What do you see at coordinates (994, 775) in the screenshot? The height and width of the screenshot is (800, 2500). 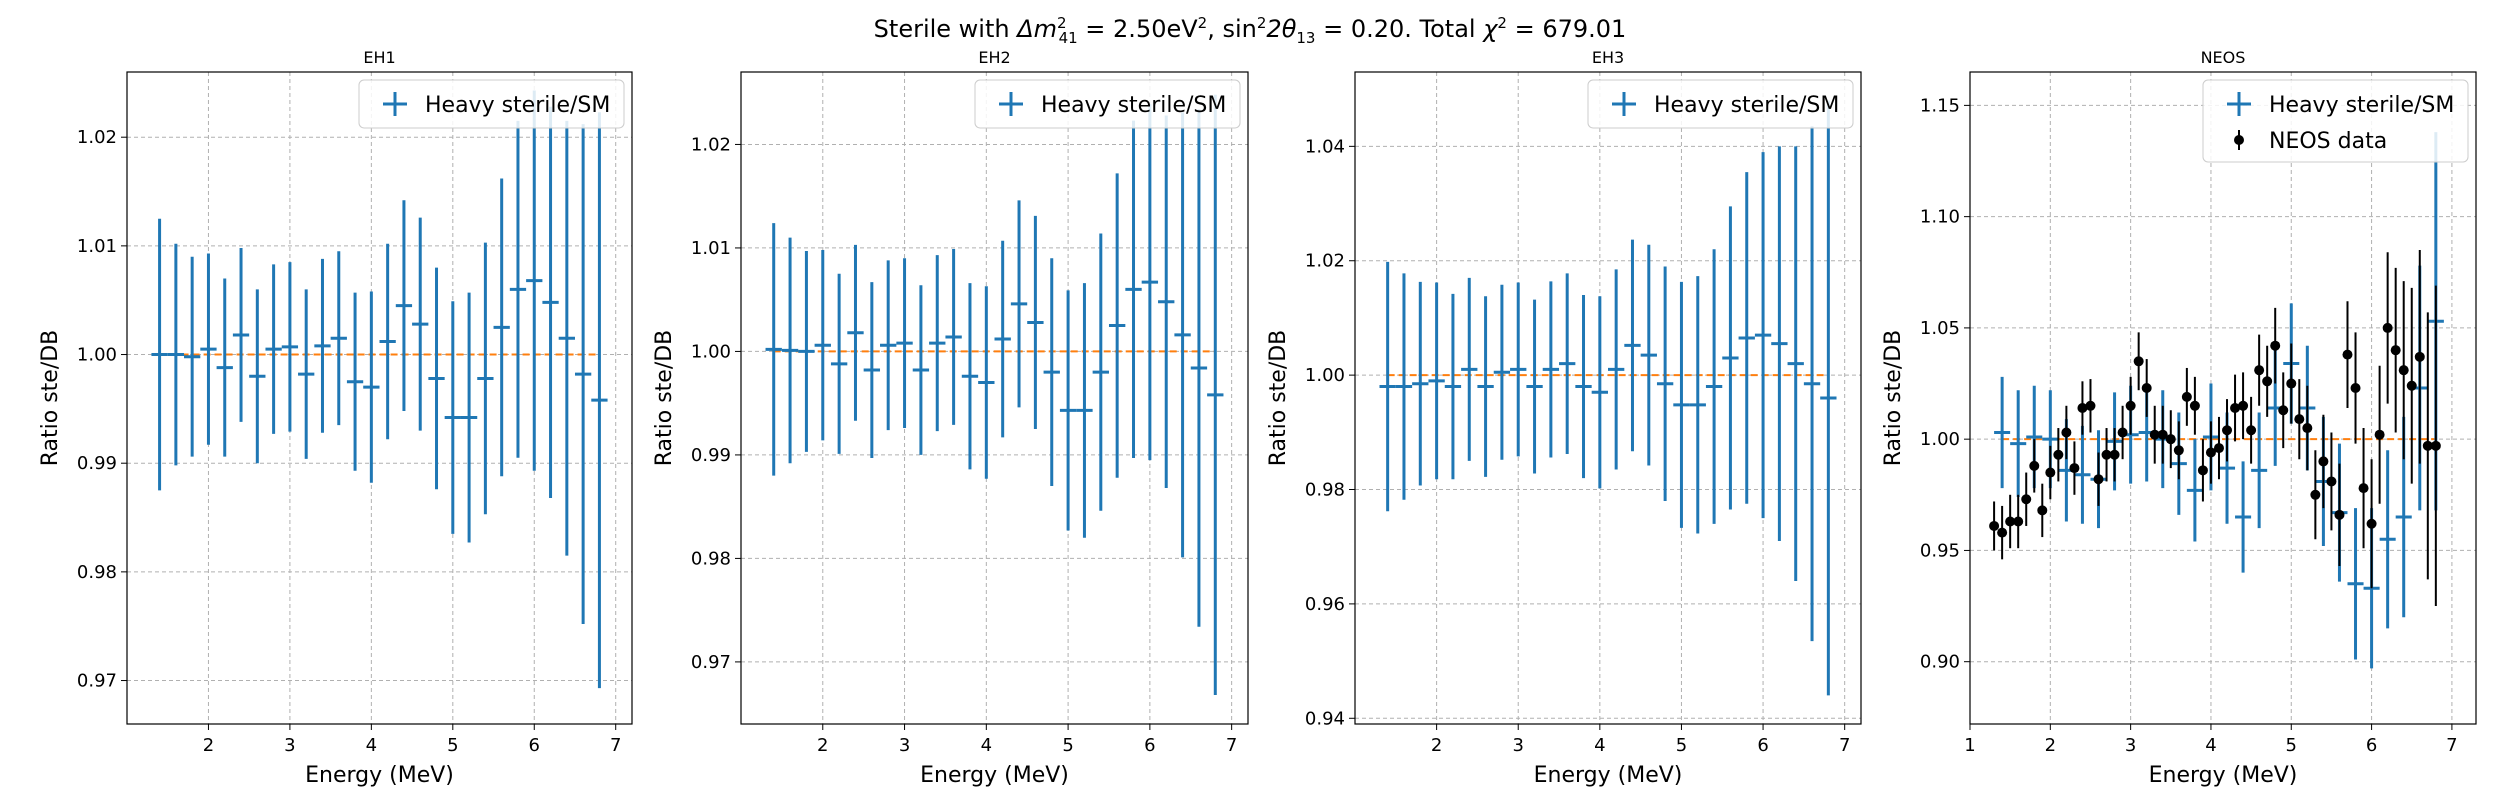 I see `x-axis-label: Energy (MeV)` at bounding box center [994, 775].